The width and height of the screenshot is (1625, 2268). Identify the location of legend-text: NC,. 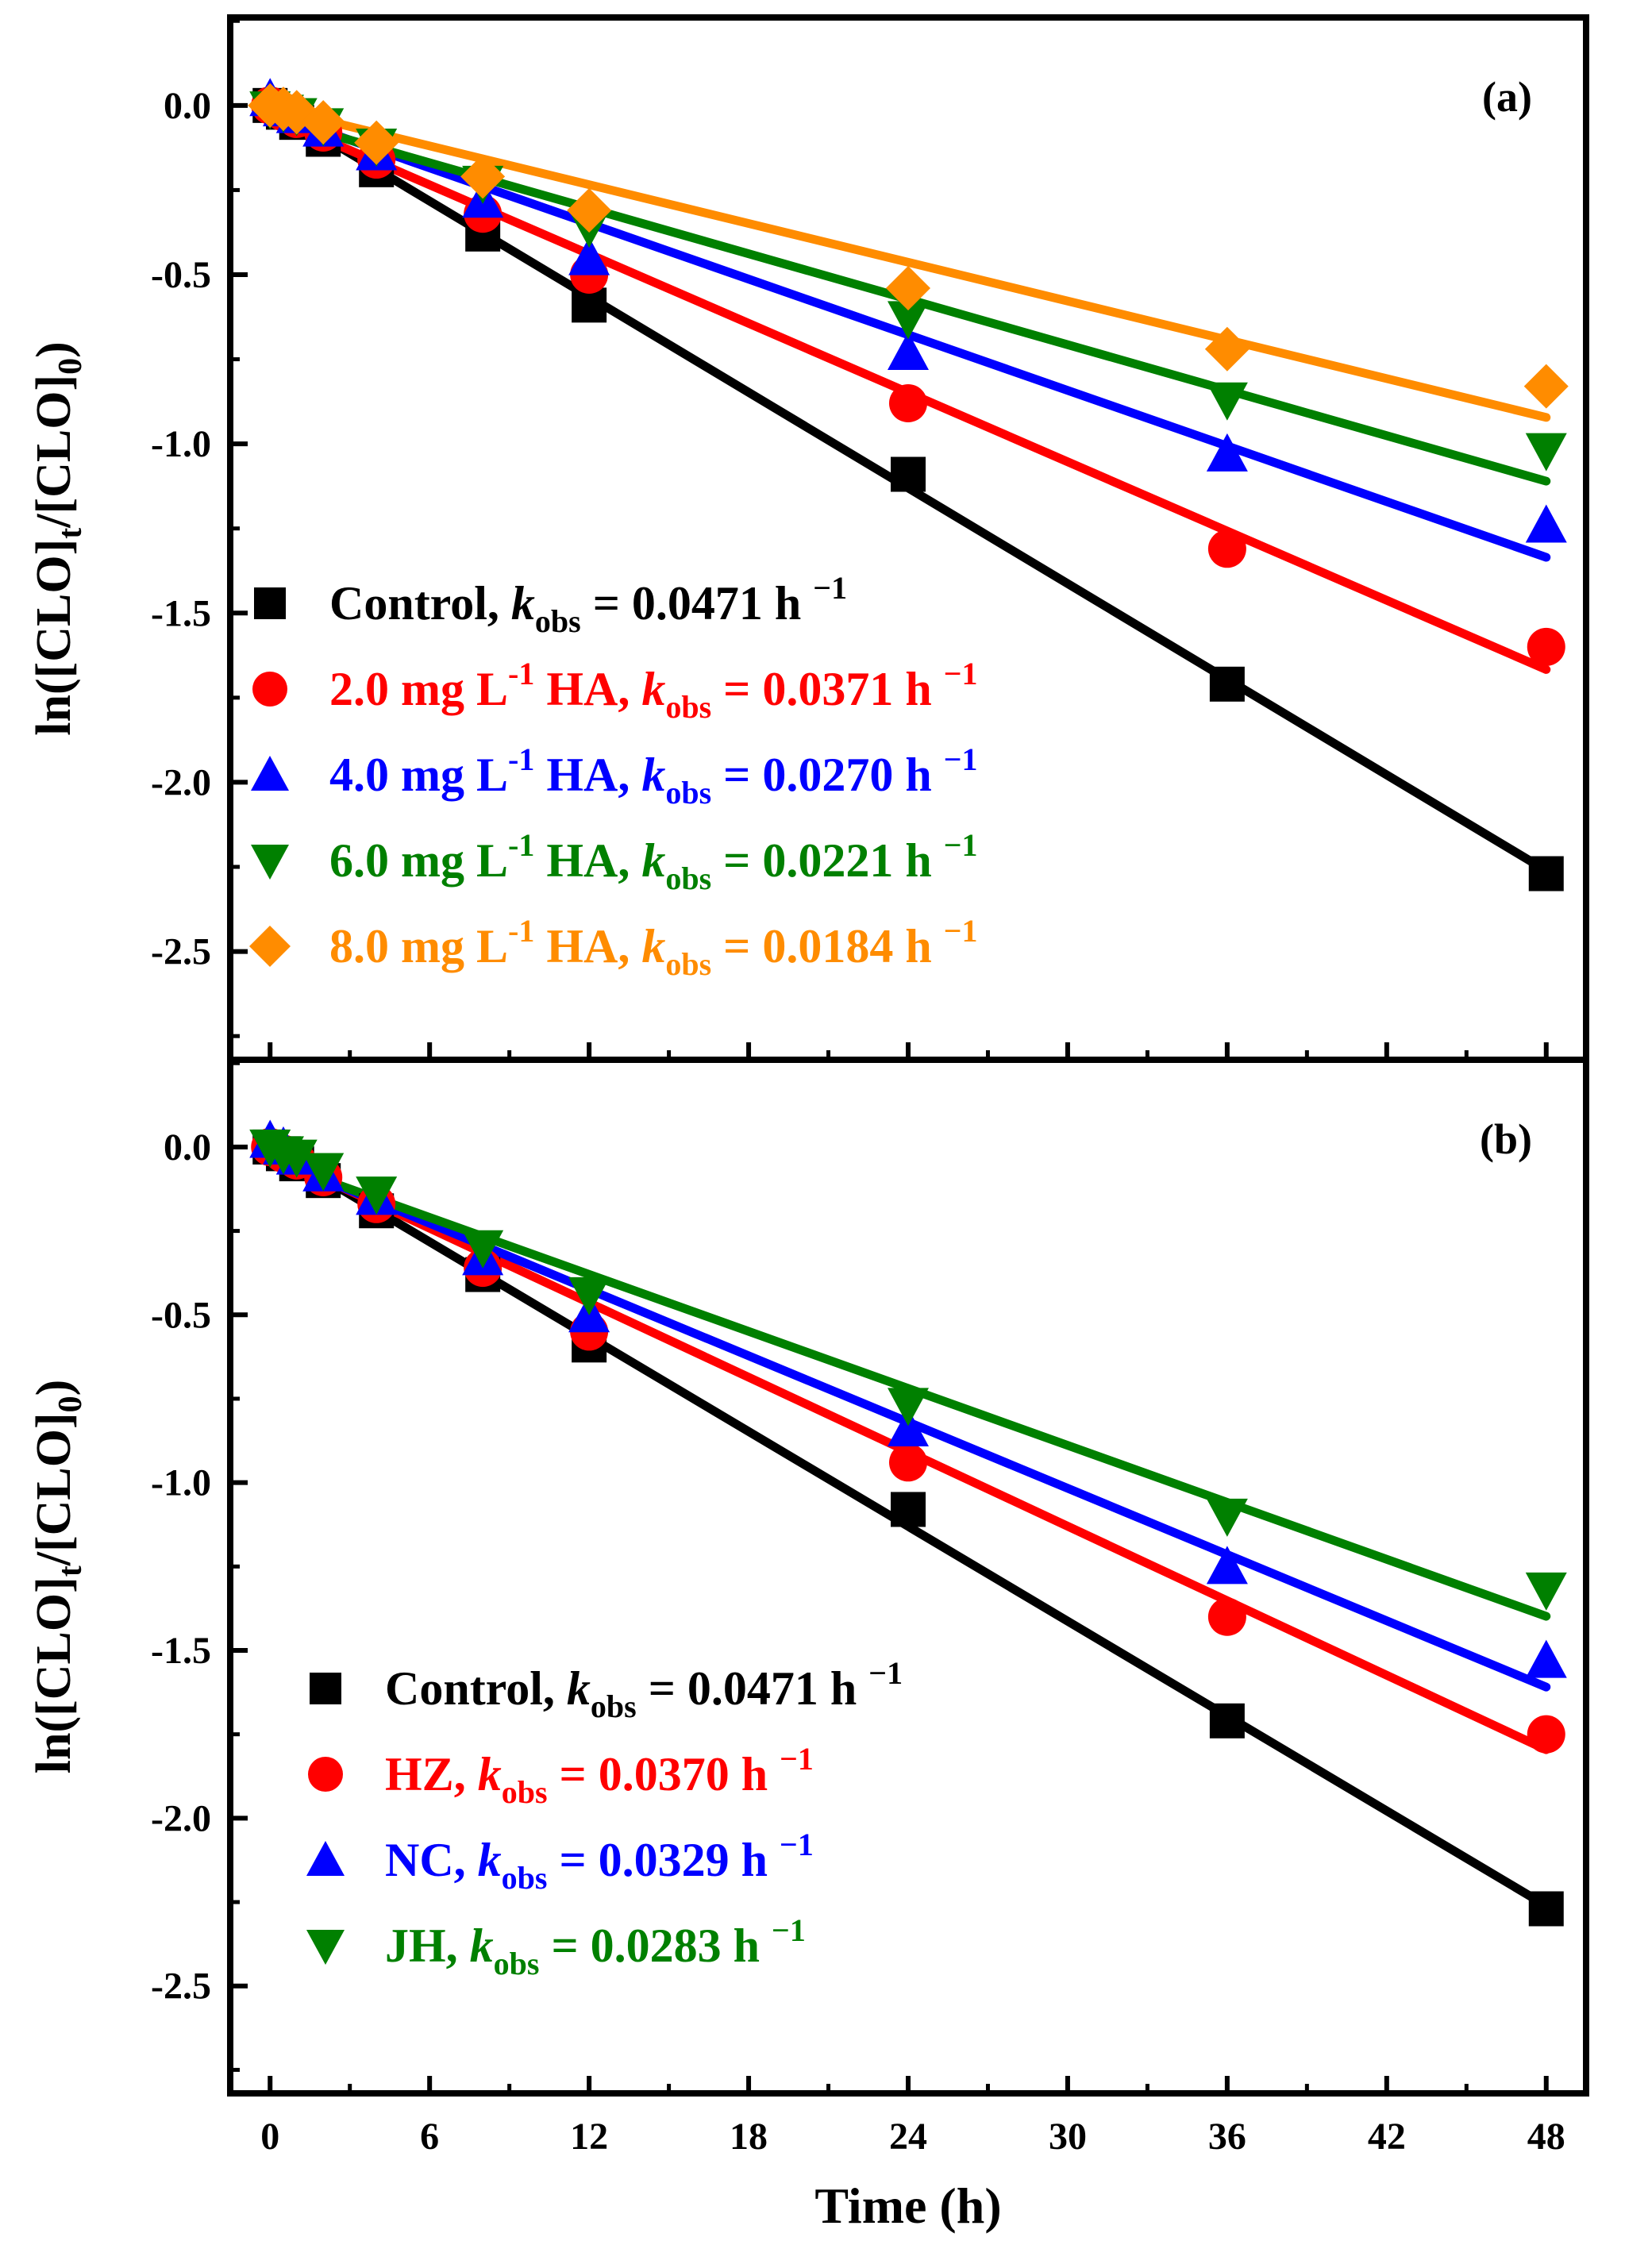
(431, 1860).